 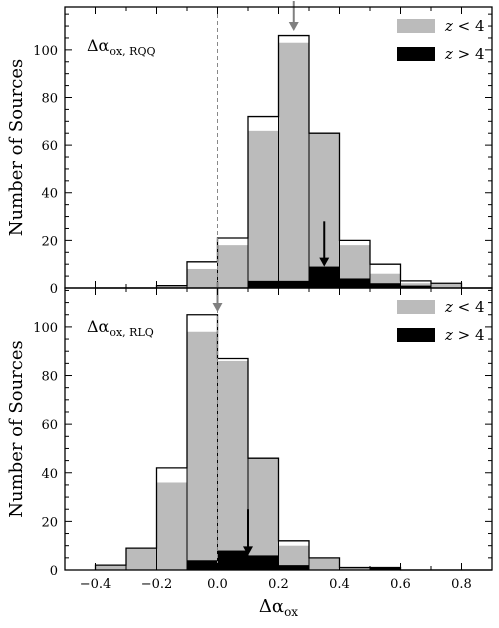 What do you see at coordinates (291, 612) in the screenshot?
I see `x-axis-title-sub: ox` at bounding box center [291, 612].